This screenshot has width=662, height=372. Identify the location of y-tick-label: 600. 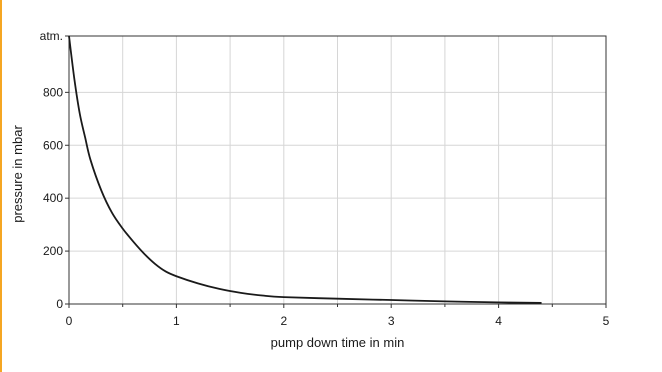
(53, 145).